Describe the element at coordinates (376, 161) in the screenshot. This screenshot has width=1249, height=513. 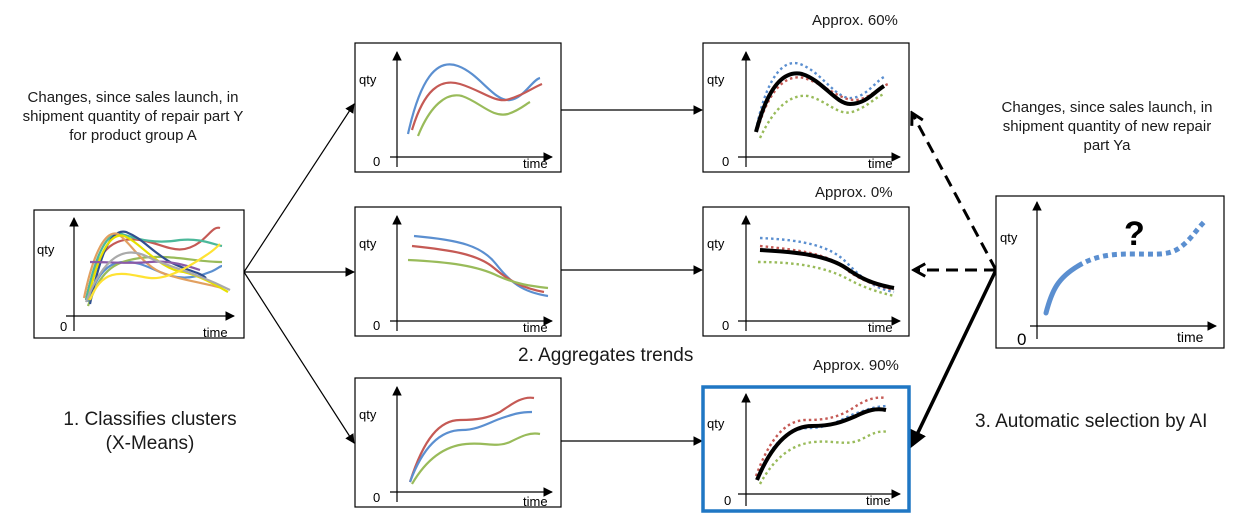
I see `cluster-1-origin-label: 0` at that location.